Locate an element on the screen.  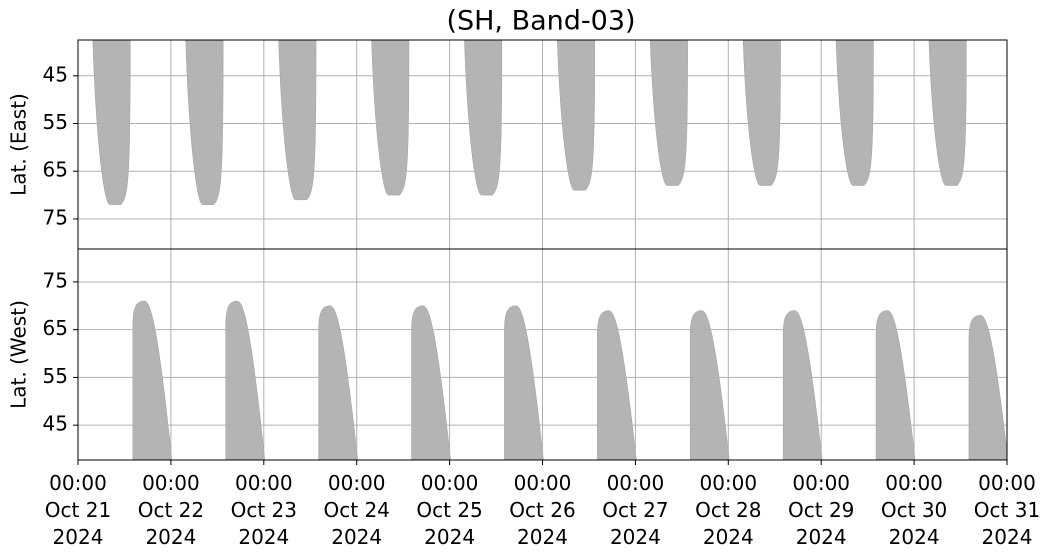
x-tick-label-line: Oct 22 is located at coordinates (171, 510).